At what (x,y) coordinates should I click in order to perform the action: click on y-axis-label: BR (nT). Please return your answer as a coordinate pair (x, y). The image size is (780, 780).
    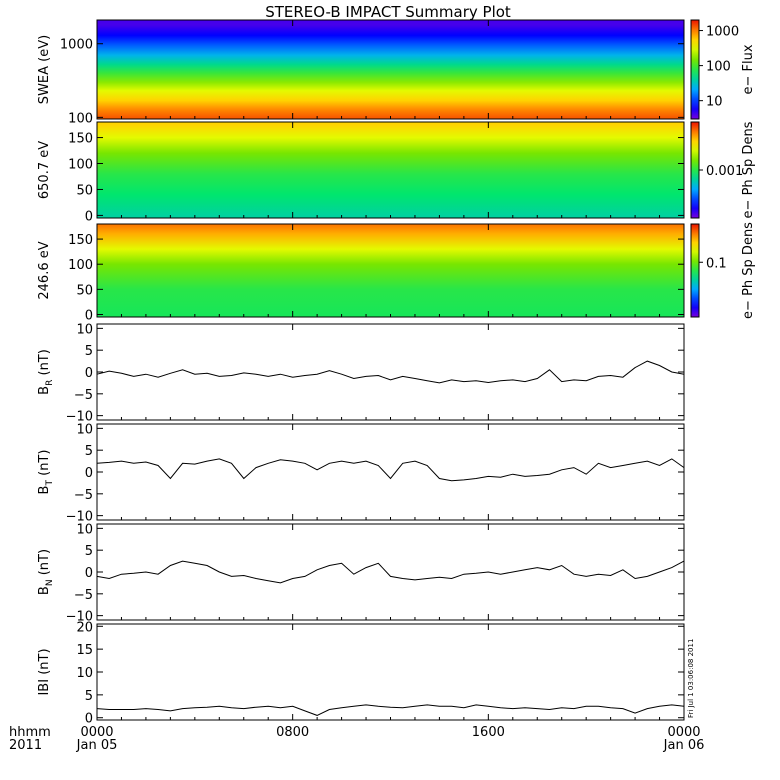
    Looking at the image, I should click on (46, 372).